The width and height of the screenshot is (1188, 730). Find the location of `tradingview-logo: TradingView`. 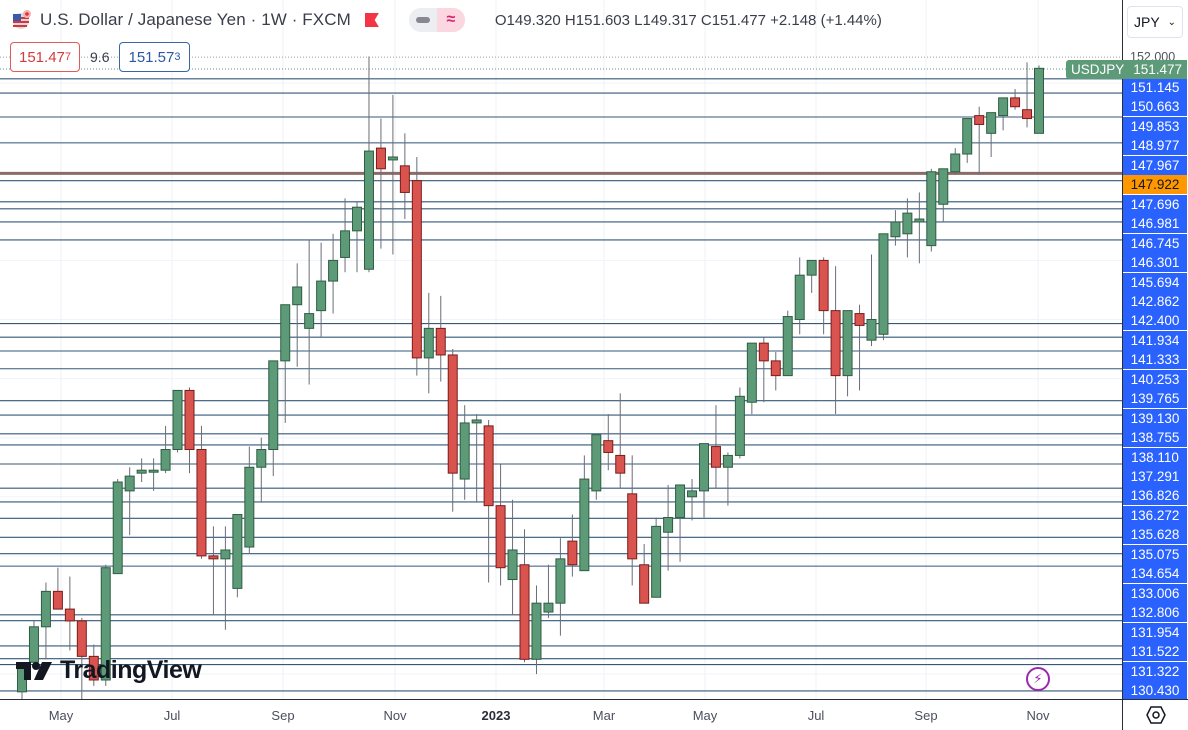

tradingview-logo: TradingView is located at coordinates (109, 670).